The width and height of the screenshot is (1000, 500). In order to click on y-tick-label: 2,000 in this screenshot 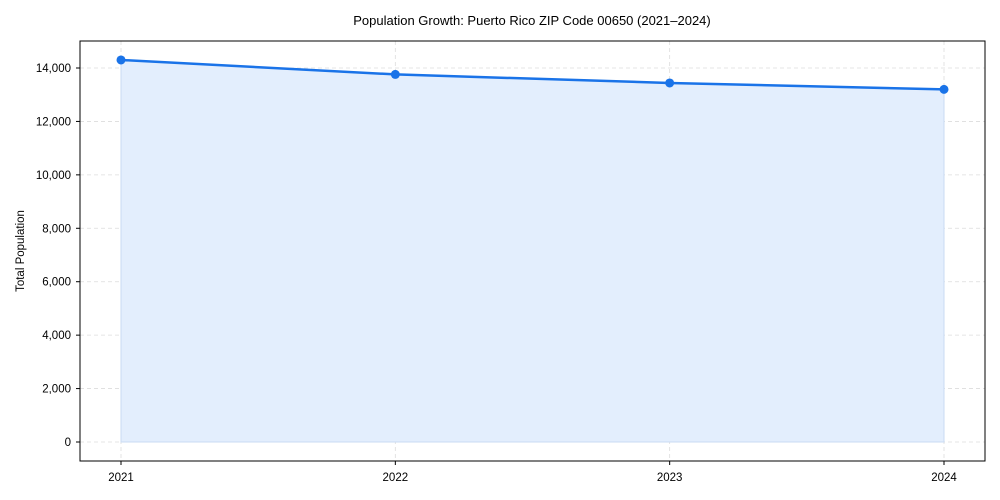, I will do `click(56, 390)`.